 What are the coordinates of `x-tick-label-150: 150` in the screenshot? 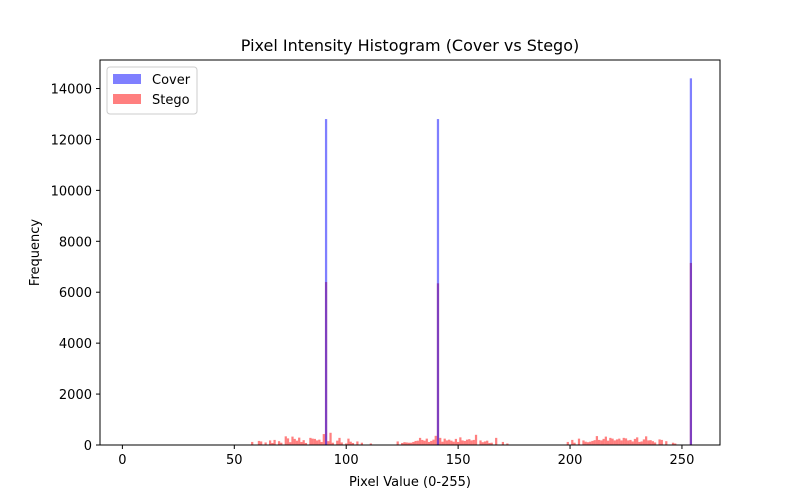 It's located at (458, 460).